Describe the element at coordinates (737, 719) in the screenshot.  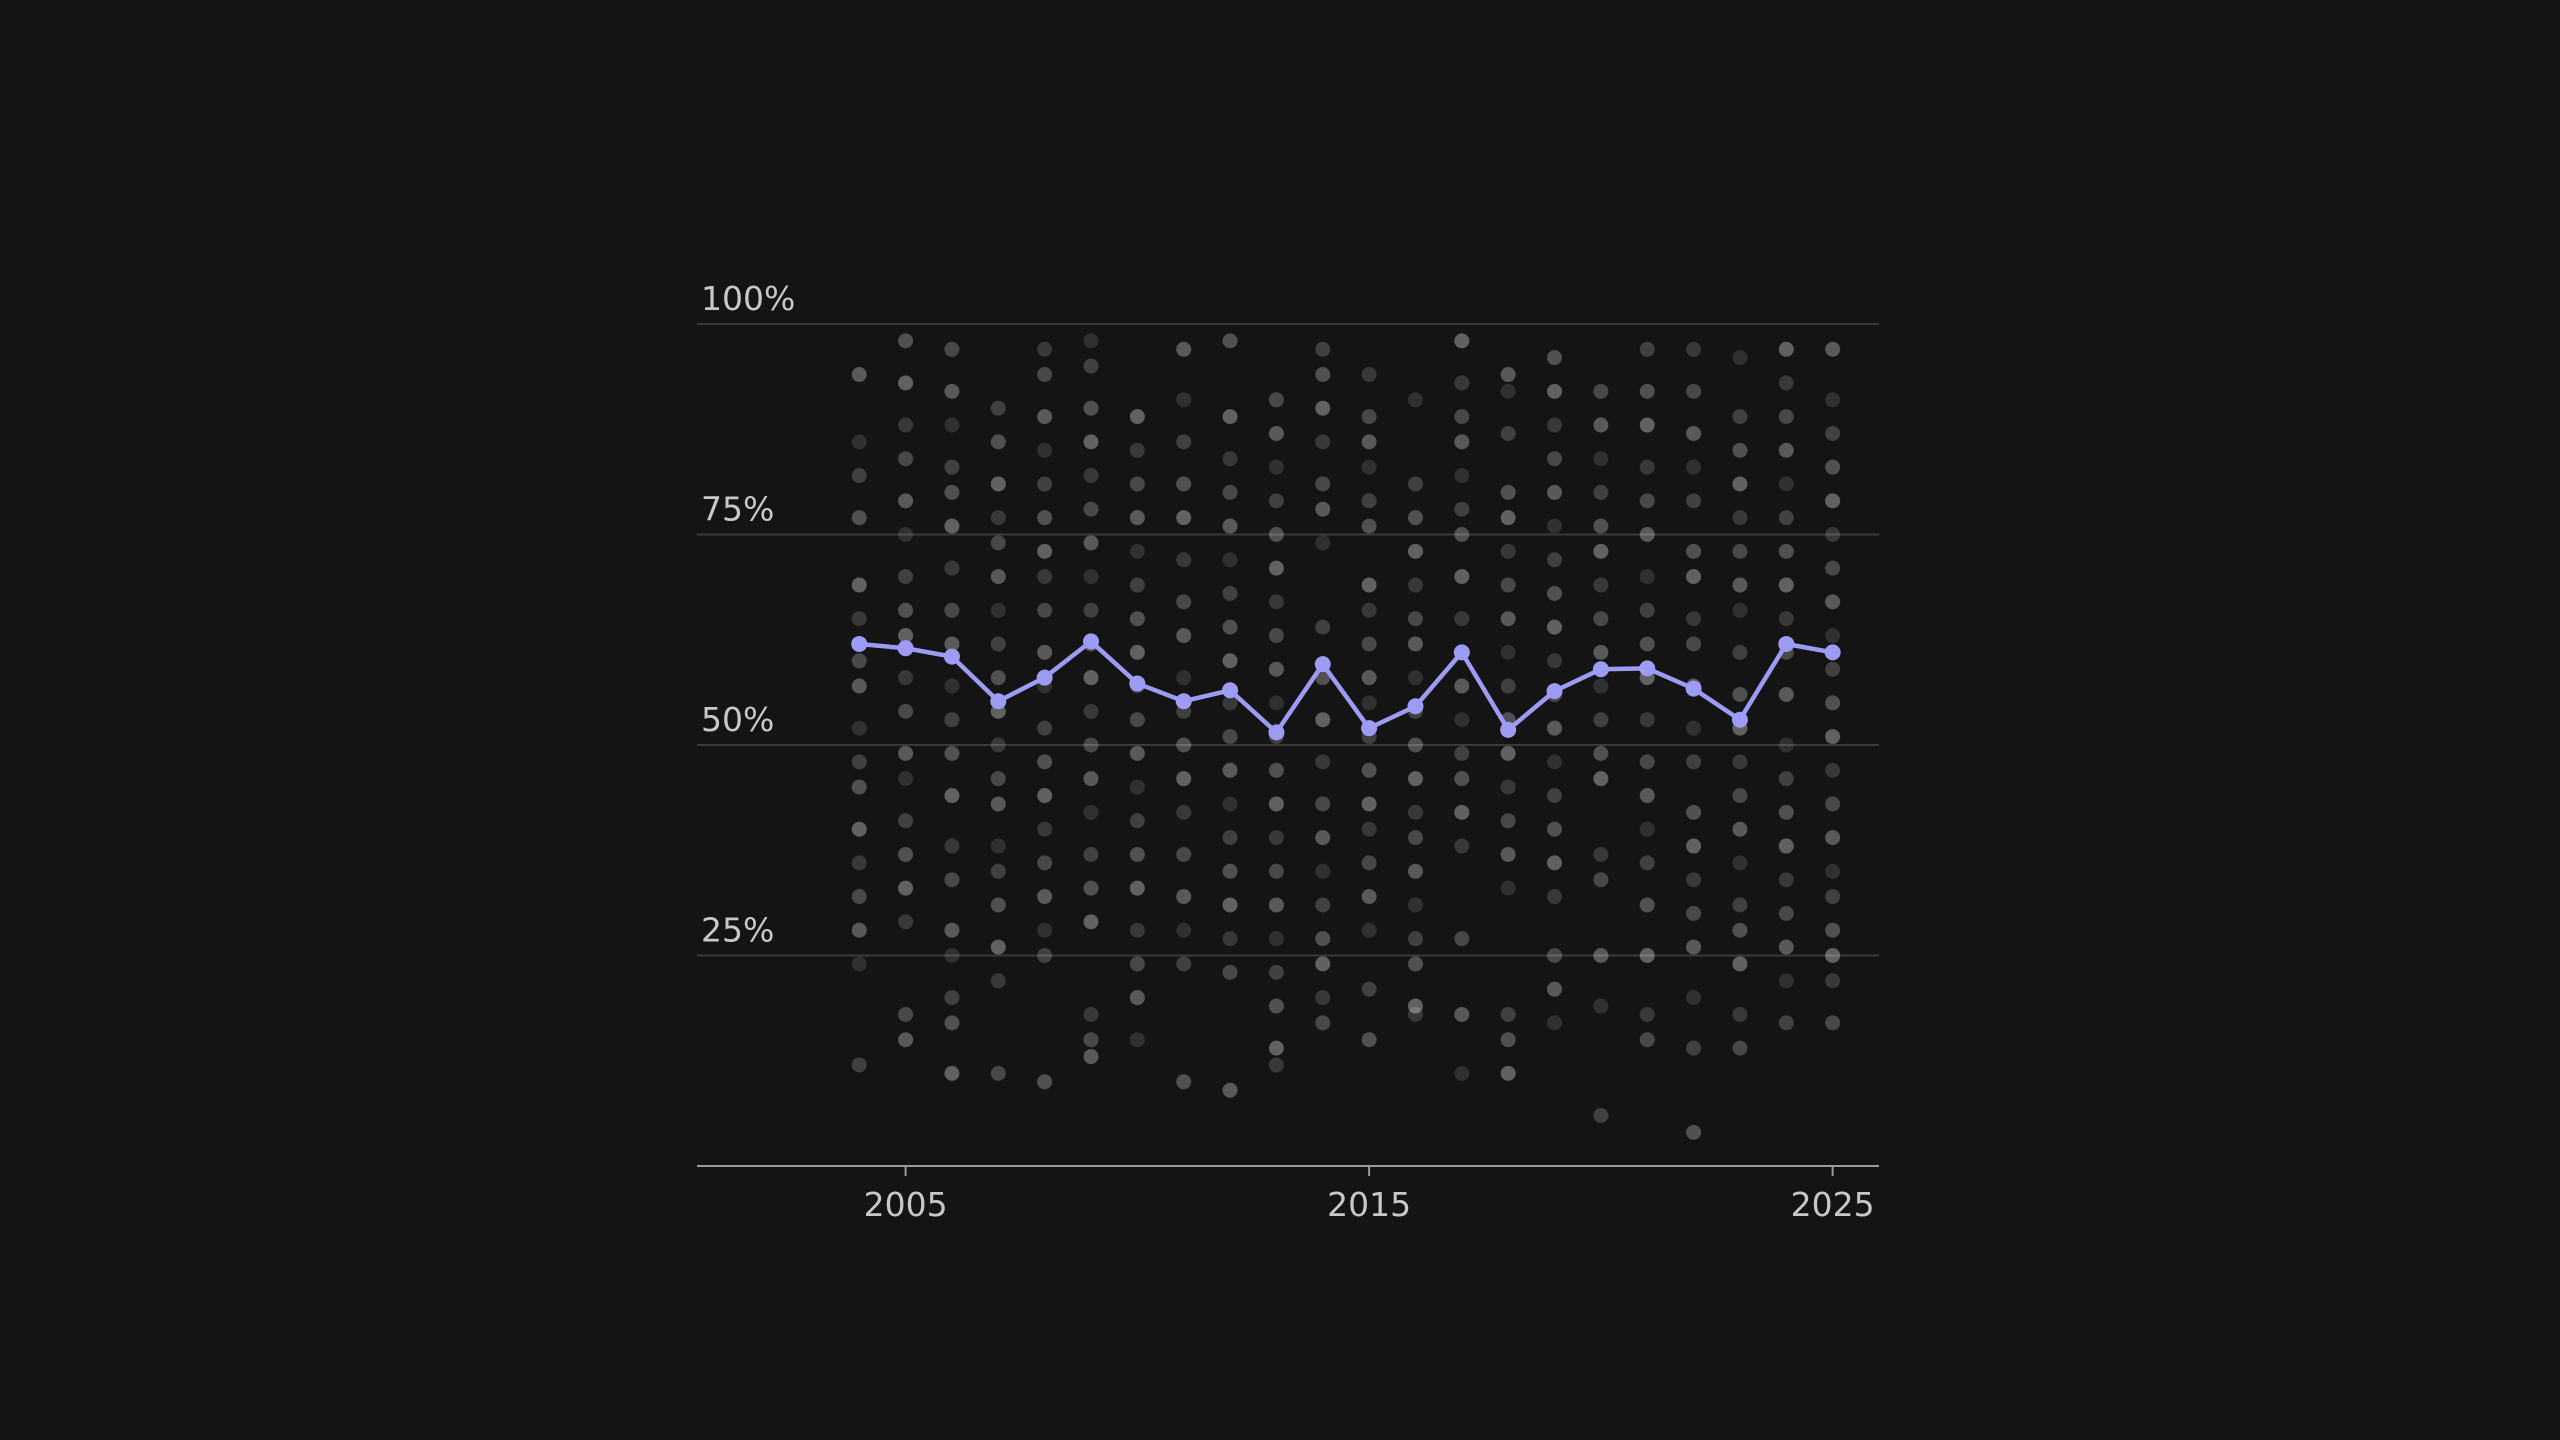
I see `y-tick-label-50: 50%` at that location.